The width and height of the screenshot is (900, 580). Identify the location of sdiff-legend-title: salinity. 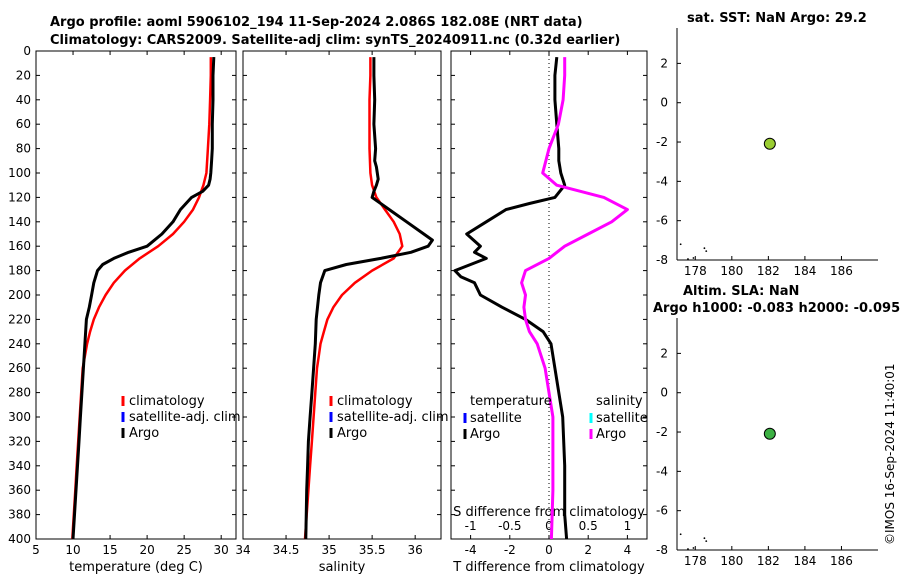
(619, 401).